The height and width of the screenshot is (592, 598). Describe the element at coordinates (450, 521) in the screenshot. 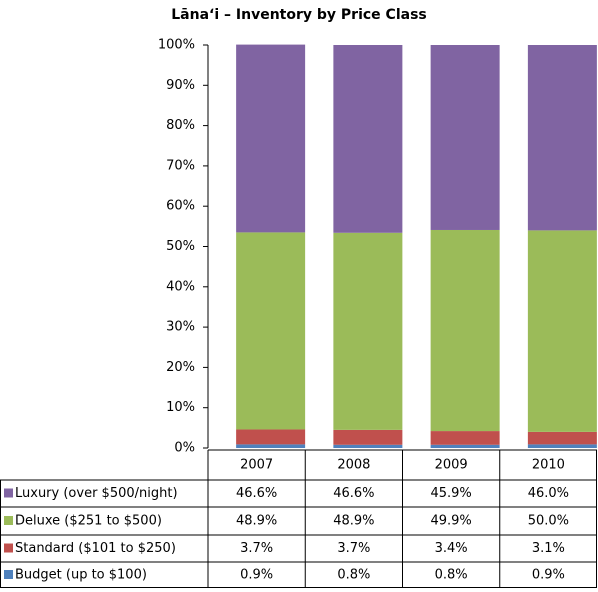

I see `data-label: 49.9%` at that location.